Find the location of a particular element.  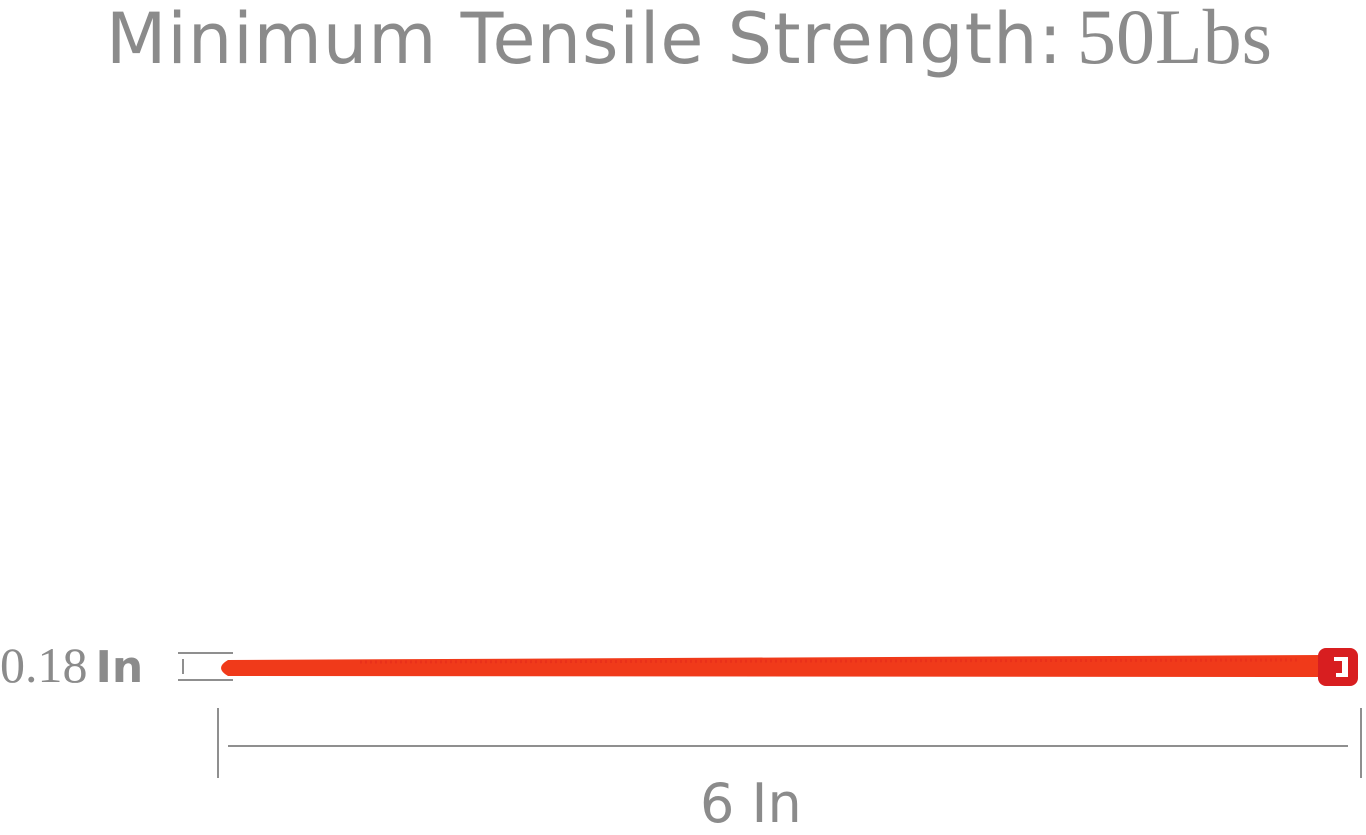

tensile-strength-title: Minimum Tensile Strength: 50Lbs is located at coordinates (689, 41).